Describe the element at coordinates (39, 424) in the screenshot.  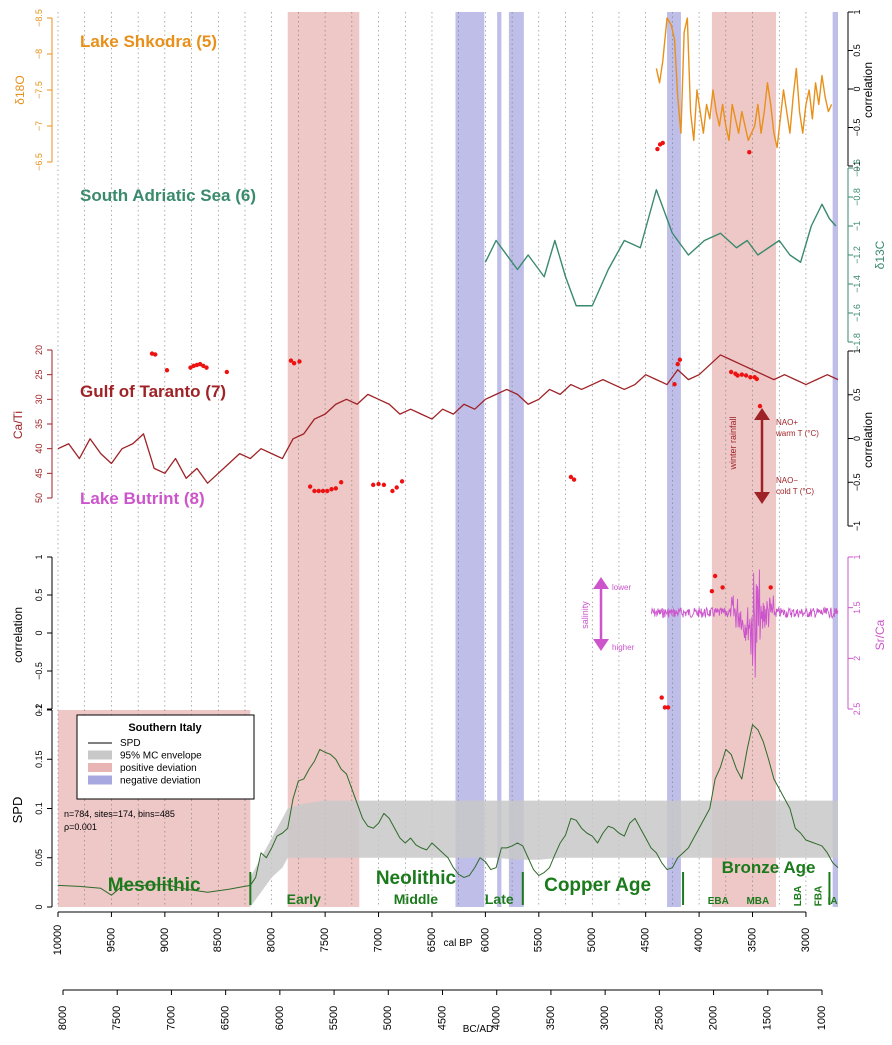
I see `taranto-axis-tick-label: 35` at that location.